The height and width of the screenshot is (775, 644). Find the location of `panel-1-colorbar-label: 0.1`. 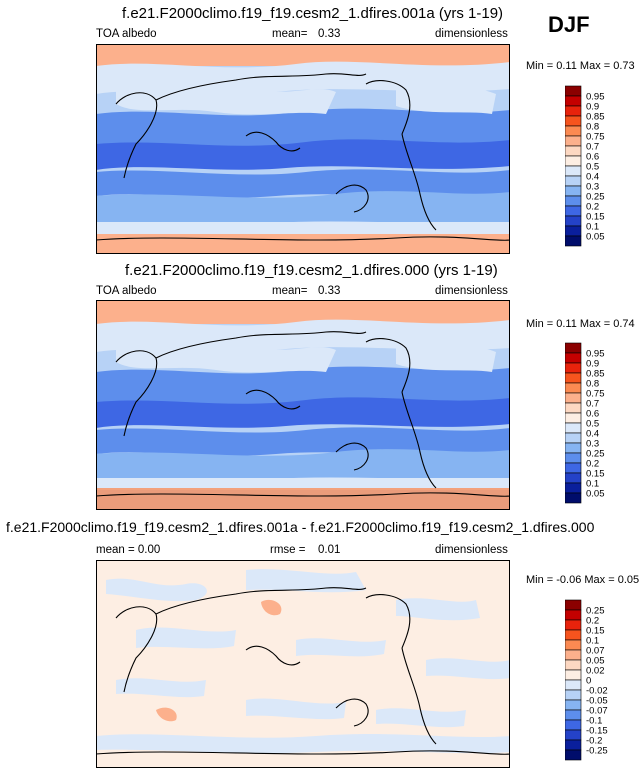

panel-1-colorbar-label: 0.1 is located at coordinates (592, 227).